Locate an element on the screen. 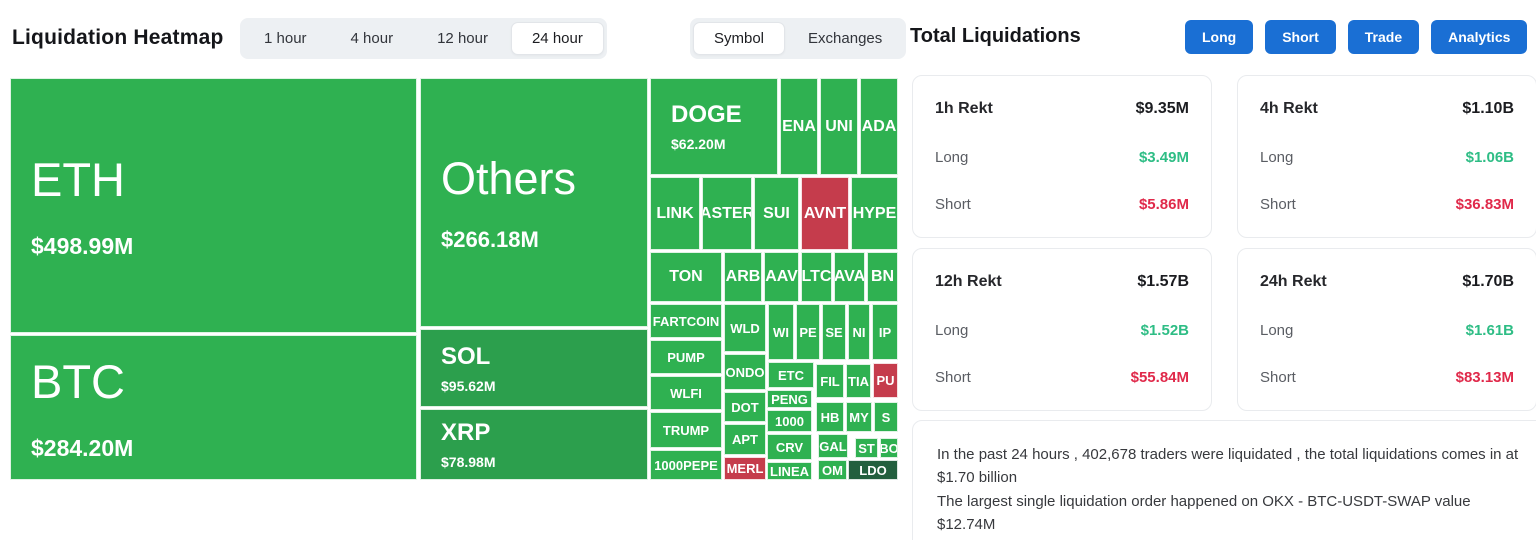 Image resolution: width=1536 pixels, height=540 pixels. rekt-row: 12h Rekt $1.57B is located at coordinates (1062, 282).